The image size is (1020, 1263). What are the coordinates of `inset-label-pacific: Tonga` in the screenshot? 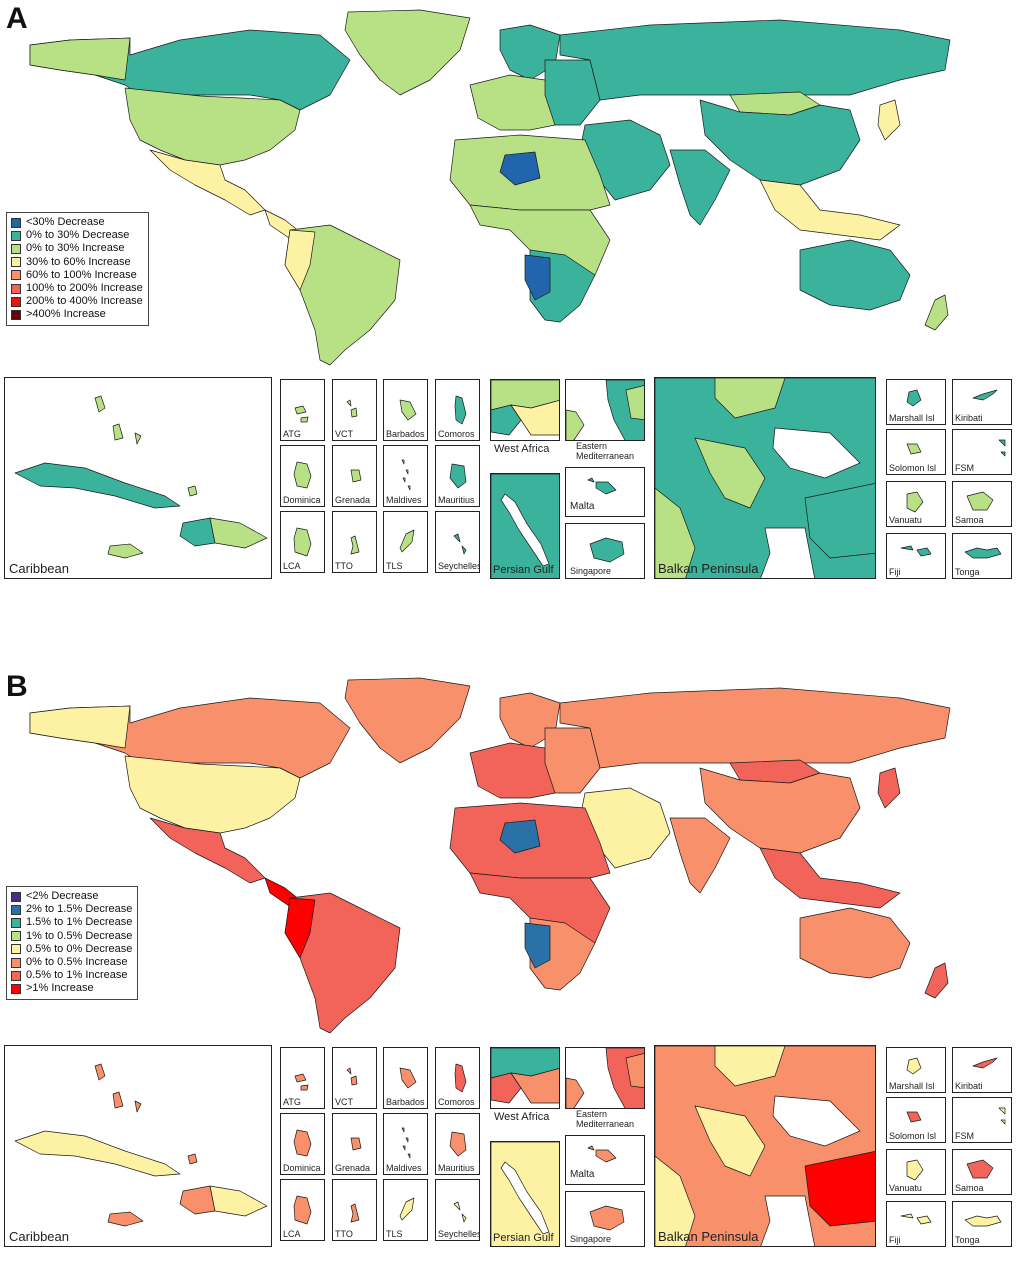 It's located at (967, 1240).